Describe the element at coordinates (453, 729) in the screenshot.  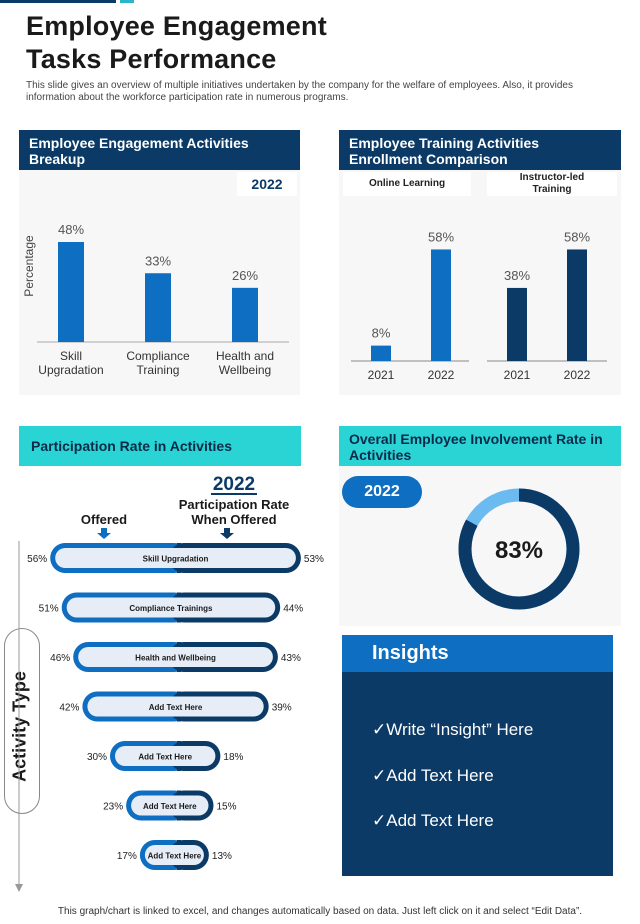
I see `insight-item-1: ✓Write “Insight” Here` at that location.